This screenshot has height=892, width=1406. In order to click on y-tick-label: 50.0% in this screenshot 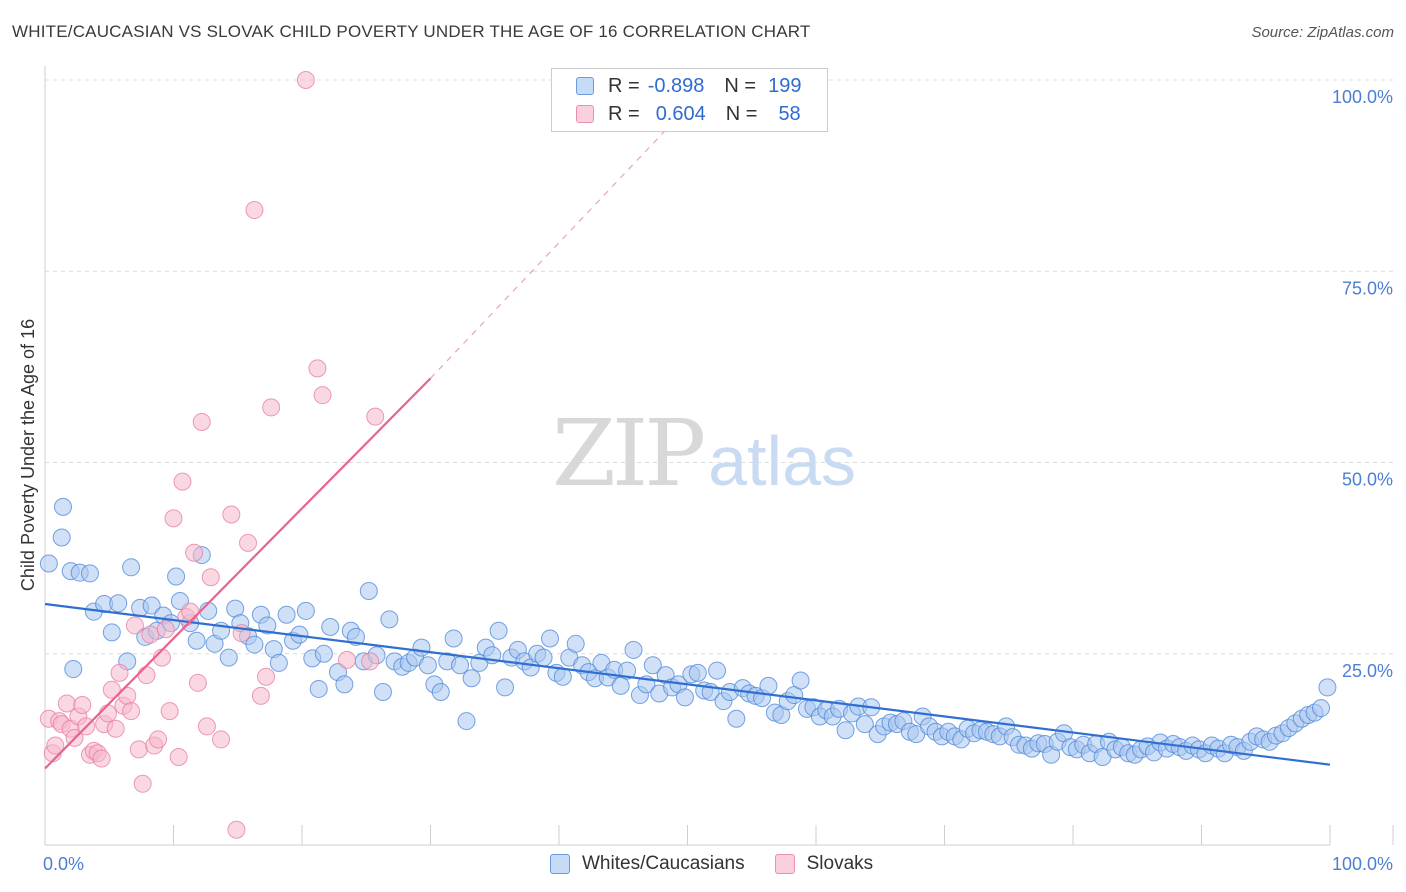, I will do `click(1367, 480)`.